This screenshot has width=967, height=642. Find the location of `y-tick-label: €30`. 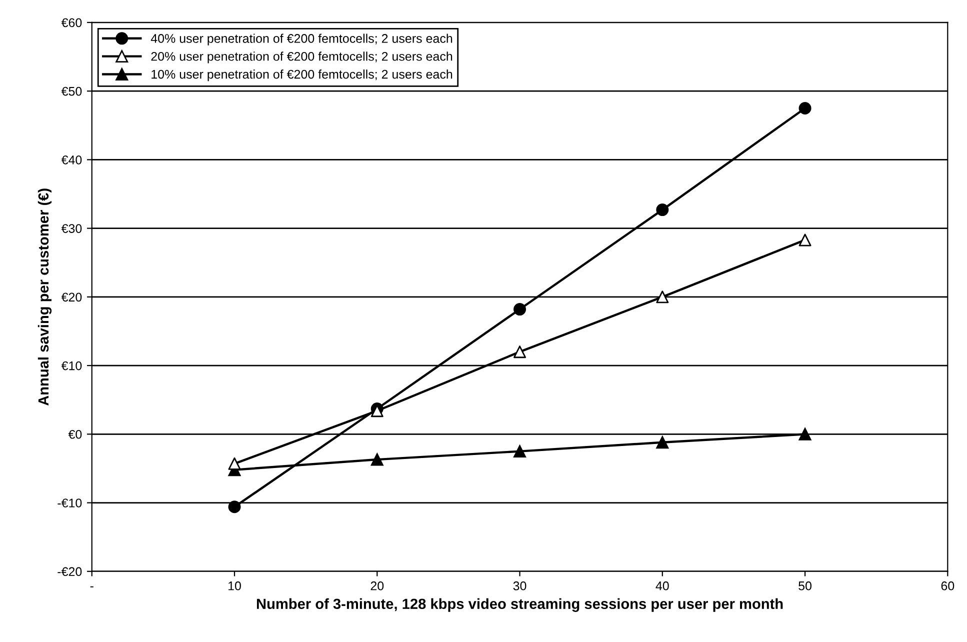

y-tick-label: €30 is located at coordinates (71, 228).